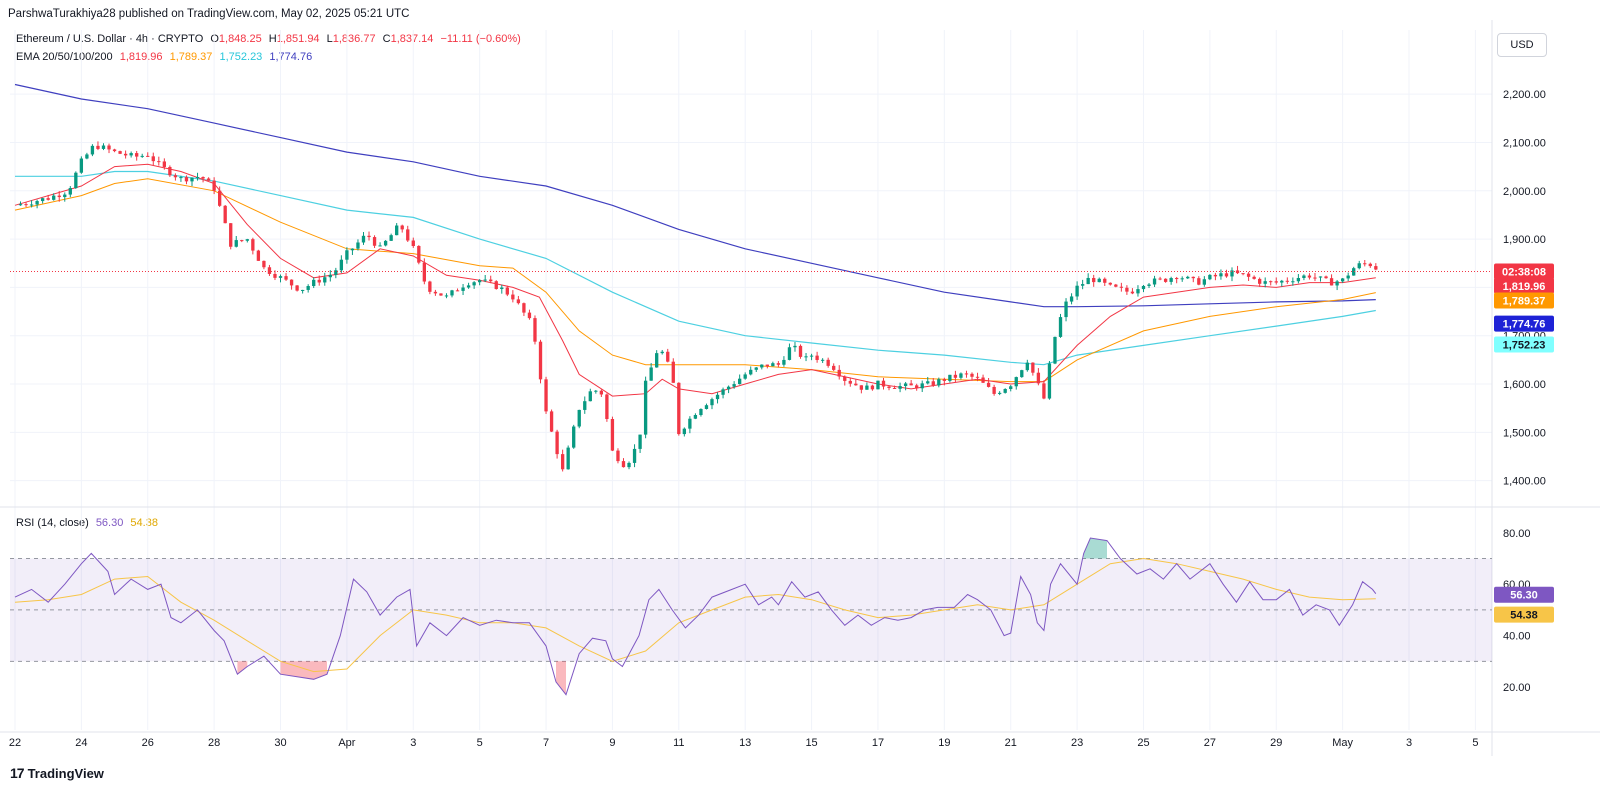 Image resolution: width=1600 pixels, height=806 pixels. Describe the element at coordinates (141, 57) in the screenshot. I see `ema20-value: 1,819.96` at that location.